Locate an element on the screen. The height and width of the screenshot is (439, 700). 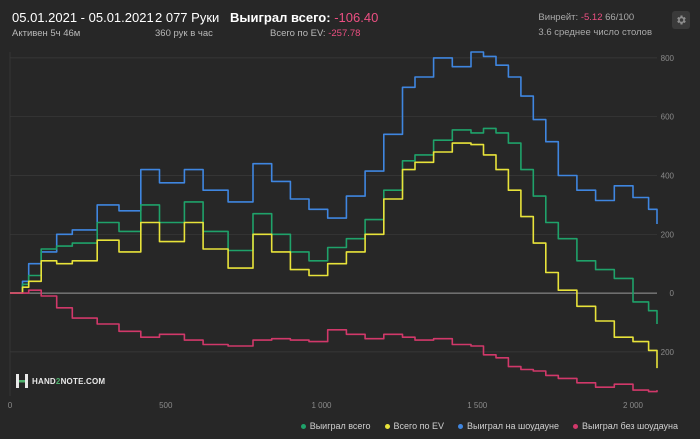
gear-icon is located at coordinates (681, 20).